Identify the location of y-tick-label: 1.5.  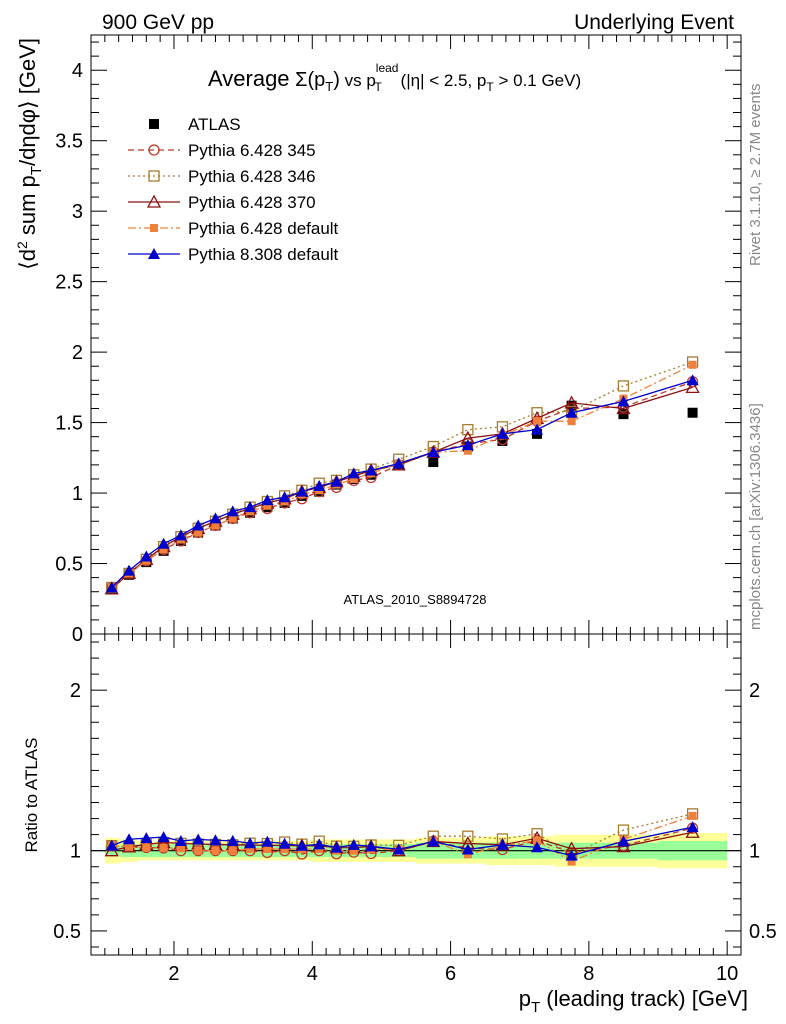
(69, 424).